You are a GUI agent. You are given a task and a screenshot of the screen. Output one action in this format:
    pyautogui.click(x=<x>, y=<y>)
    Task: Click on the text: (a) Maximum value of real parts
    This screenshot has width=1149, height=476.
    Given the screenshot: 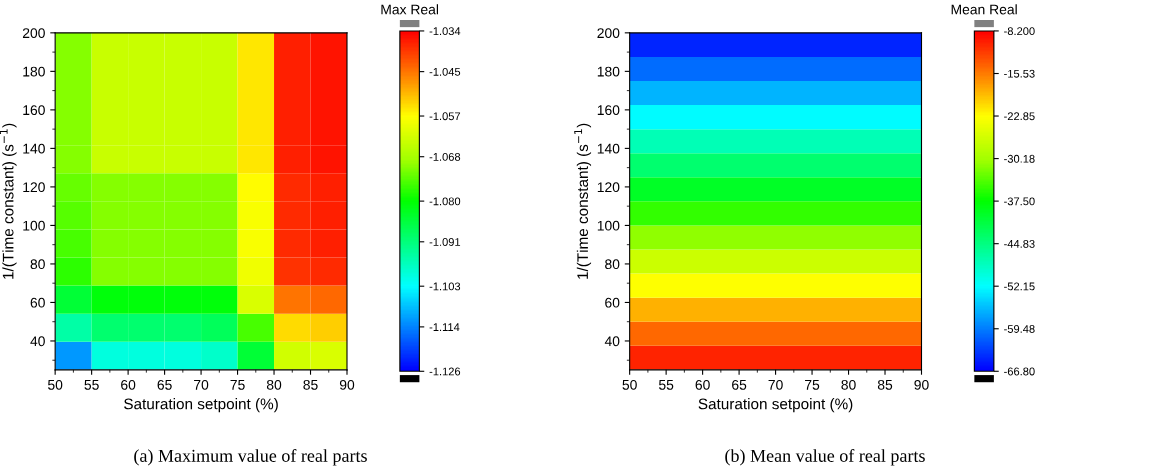 What is the action you would take?
    pyautogui.click(x=250, y=457)
    